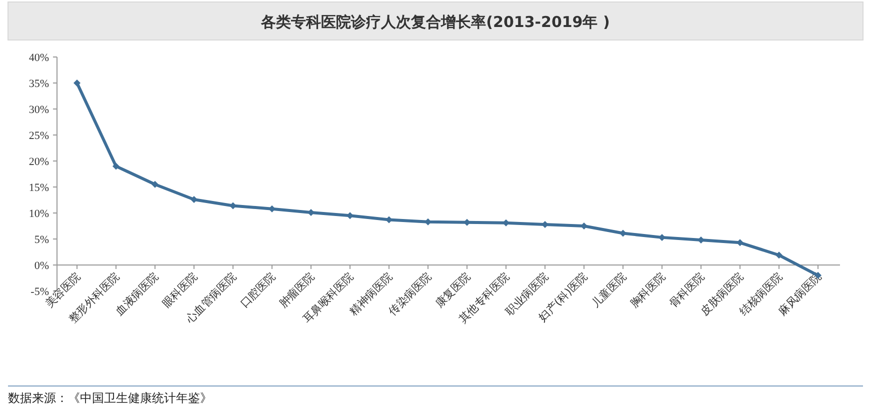 This screenshot has height=408, width=871. Describe the element at coordinates (38, 84) in the screenshot. I see `y-tick-label: 35%` at that location.